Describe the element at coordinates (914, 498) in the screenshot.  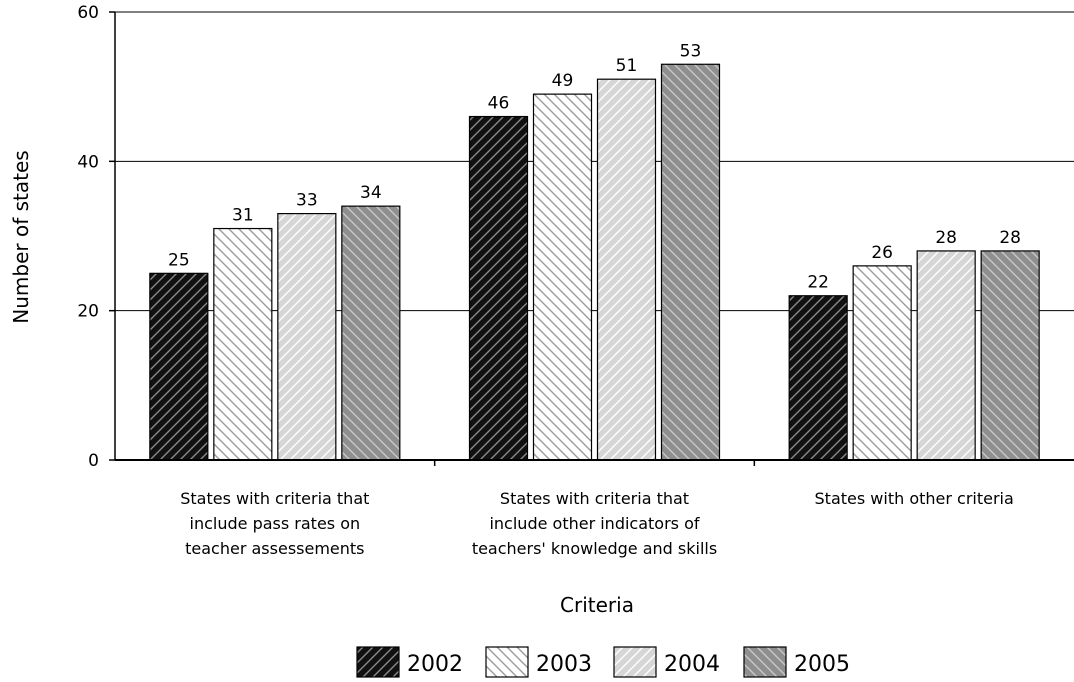
I see `category-label: States with other criteria` at that location.